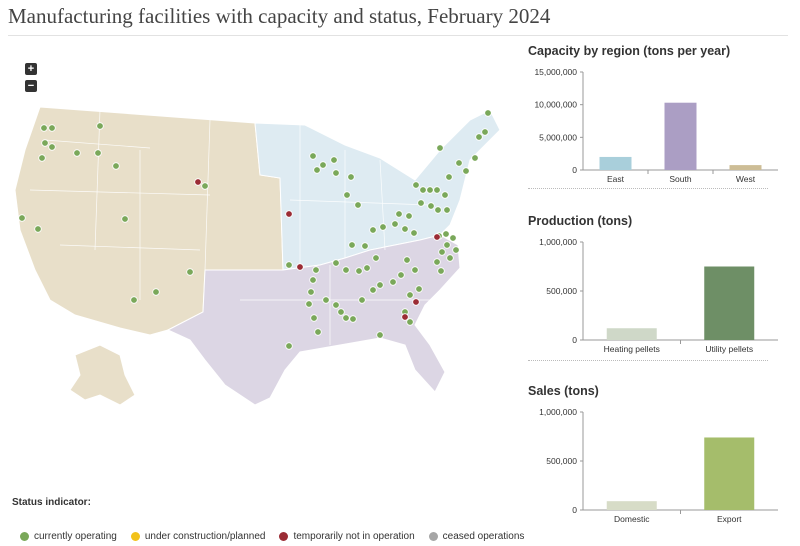 This screenshot has width=800, height=546. What do you see at coordinates (631, 505) in the screenshot?
I see `bar-domestic` at bounding box center [631, 505].